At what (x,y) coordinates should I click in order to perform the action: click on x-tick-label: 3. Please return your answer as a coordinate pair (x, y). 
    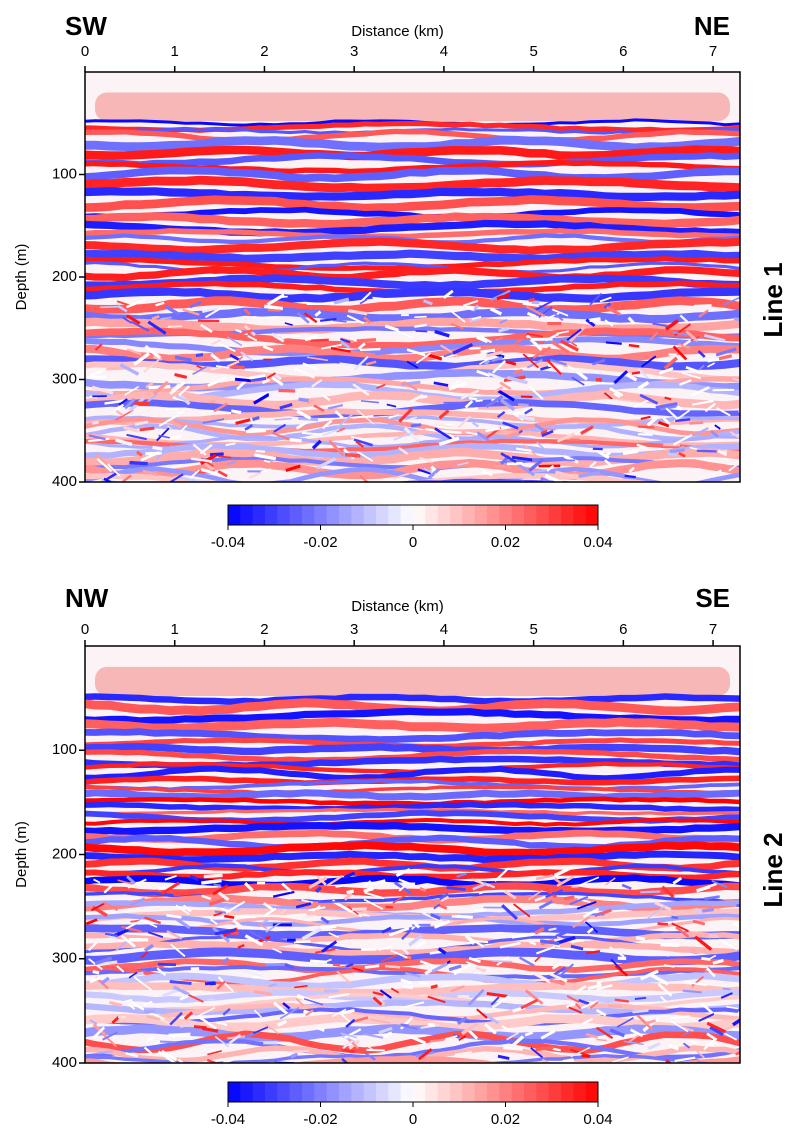
    Looking at the image, I should click on (354, 629).